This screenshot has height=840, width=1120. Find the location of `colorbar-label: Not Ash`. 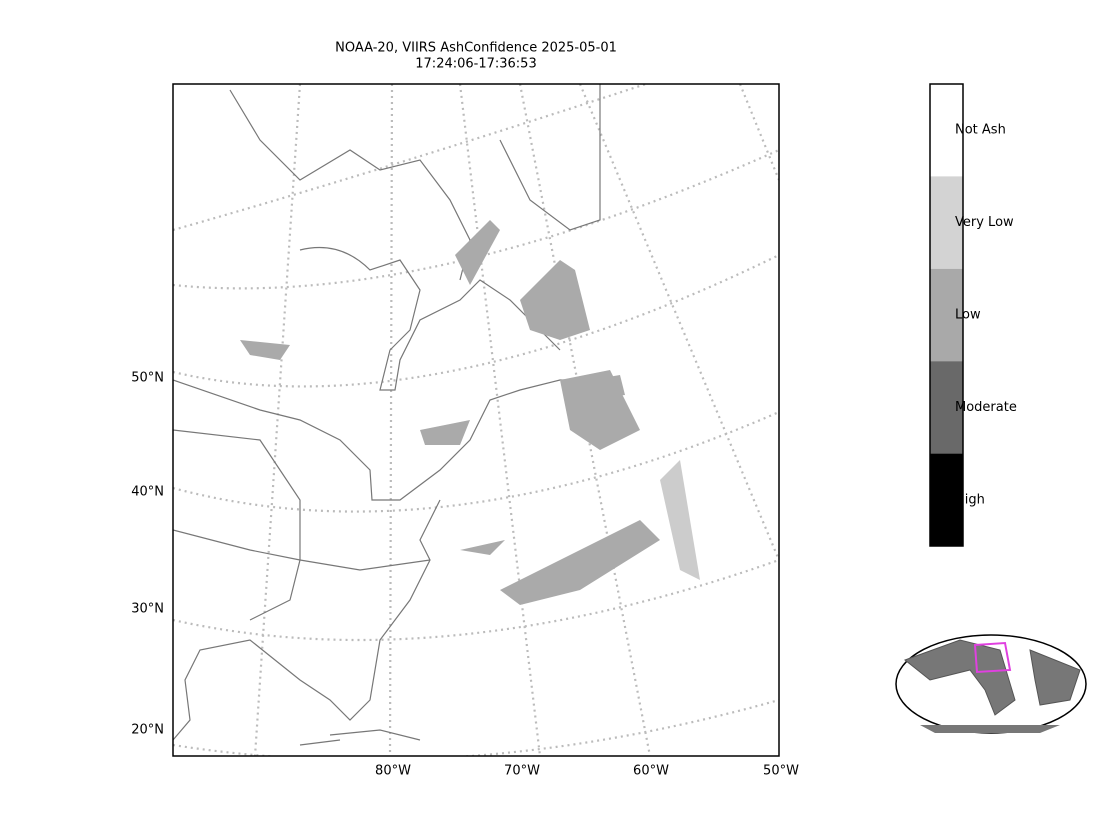

colorbar-label: Not Ash is located at coordinates (980, 130).